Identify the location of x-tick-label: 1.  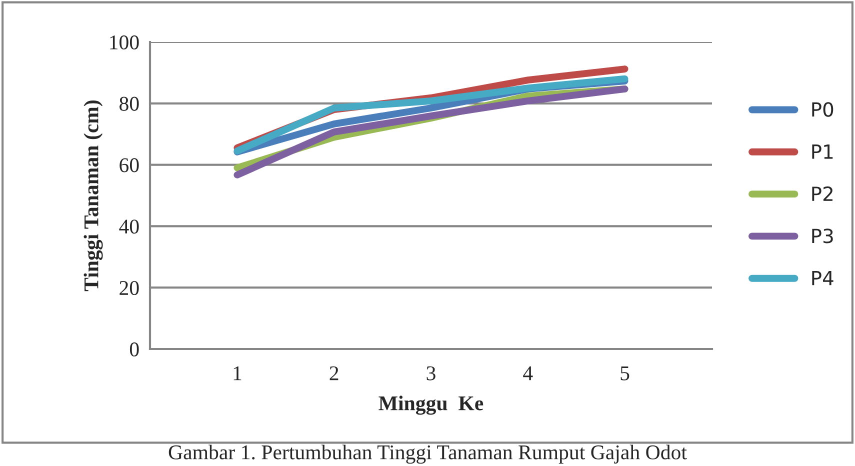
(238, 373).